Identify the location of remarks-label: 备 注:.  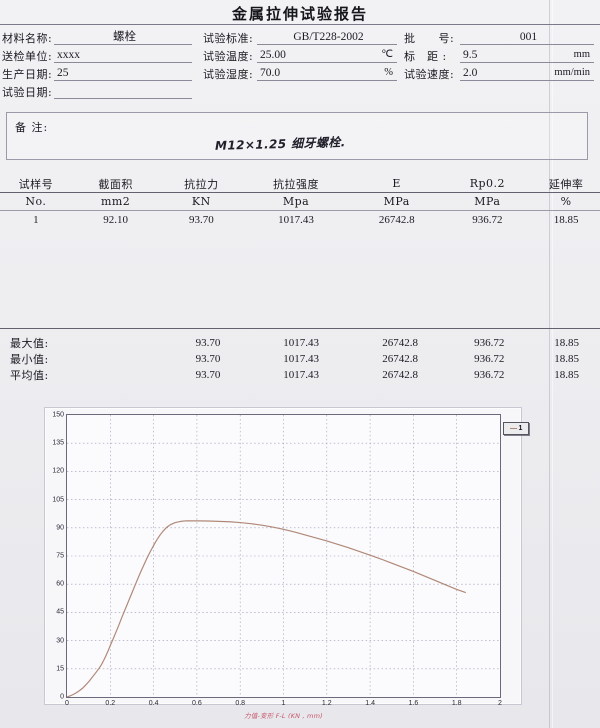
(32, 127).